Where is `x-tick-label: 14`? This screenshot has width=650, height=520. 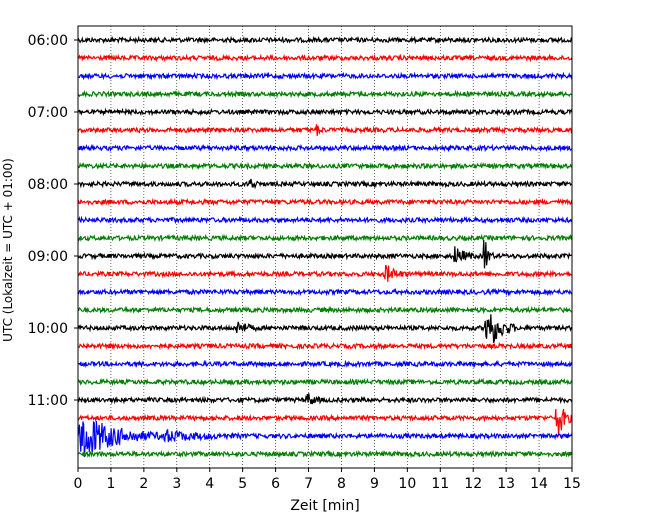
x-tick-label: 14 is located at coordinates (539, 484).